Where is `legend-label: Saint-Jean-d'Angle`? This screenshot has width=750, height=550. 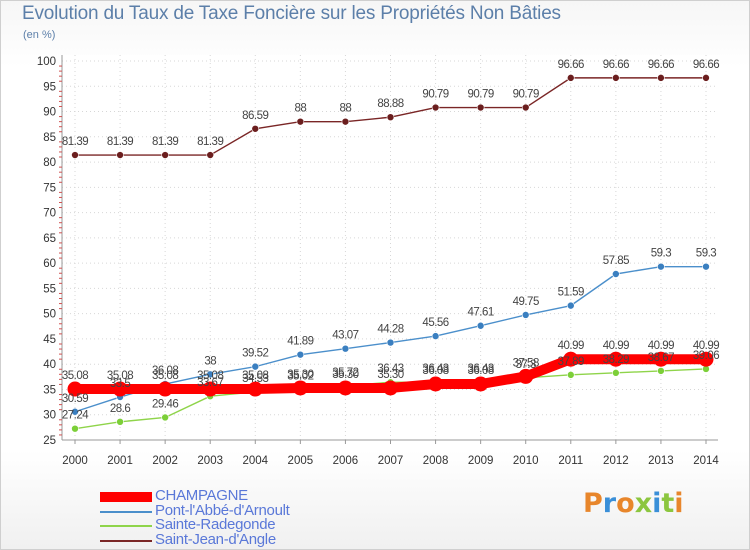 legend-label: Saint-Jean-d'Angle is located at coordinates (215, 539).